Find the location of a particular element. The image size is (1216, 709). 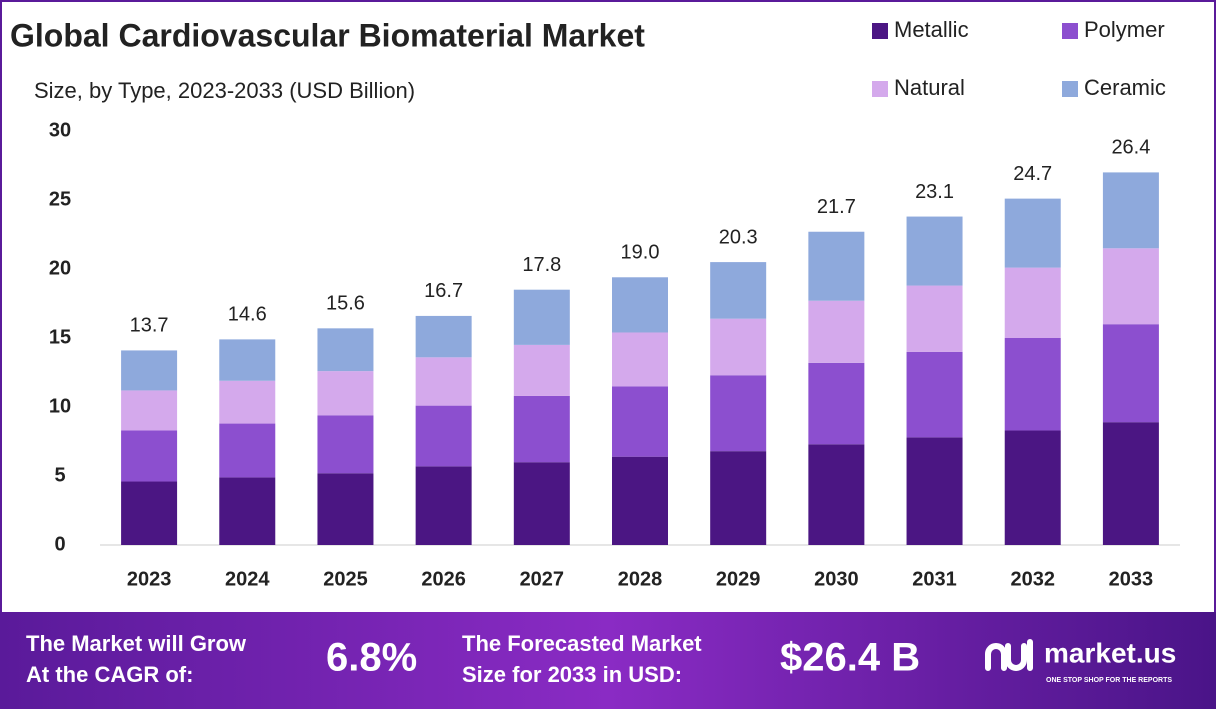

x-tick-label: 2025 is located at coordinates (345, 579).